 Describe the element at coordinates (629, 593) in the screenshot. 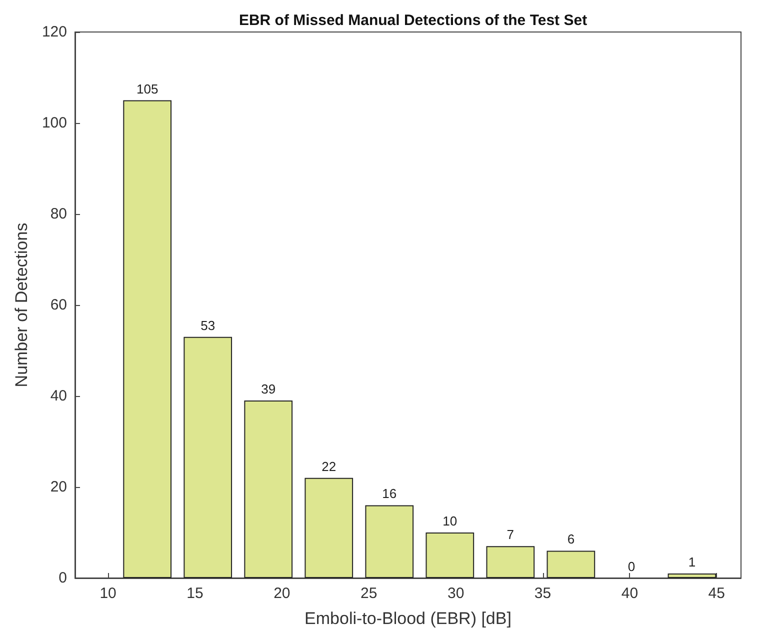

I see `x-tick-label: 40` at that location.